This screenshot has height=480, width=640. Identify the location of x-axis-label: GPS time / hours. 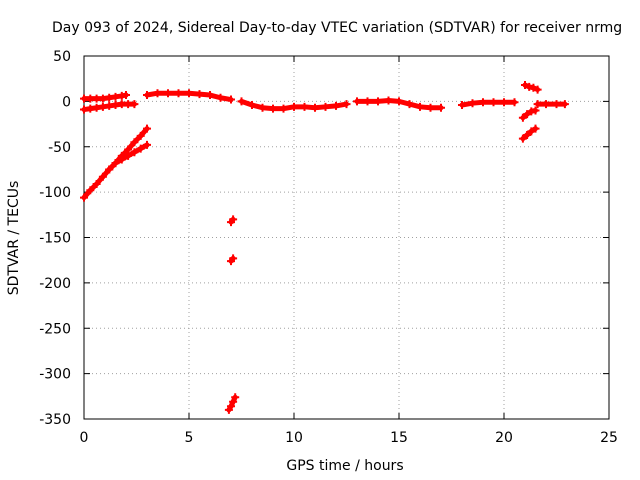
(344, 466).